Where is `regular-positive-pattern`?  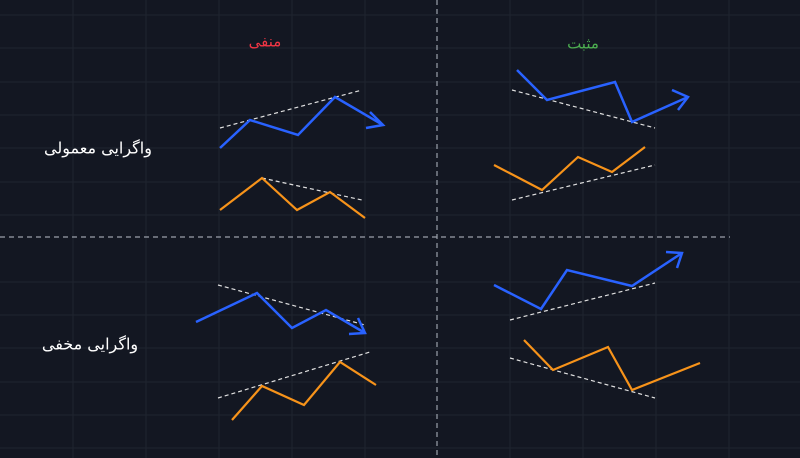
regular-positive-pattern is located at coordinates (591, 135).